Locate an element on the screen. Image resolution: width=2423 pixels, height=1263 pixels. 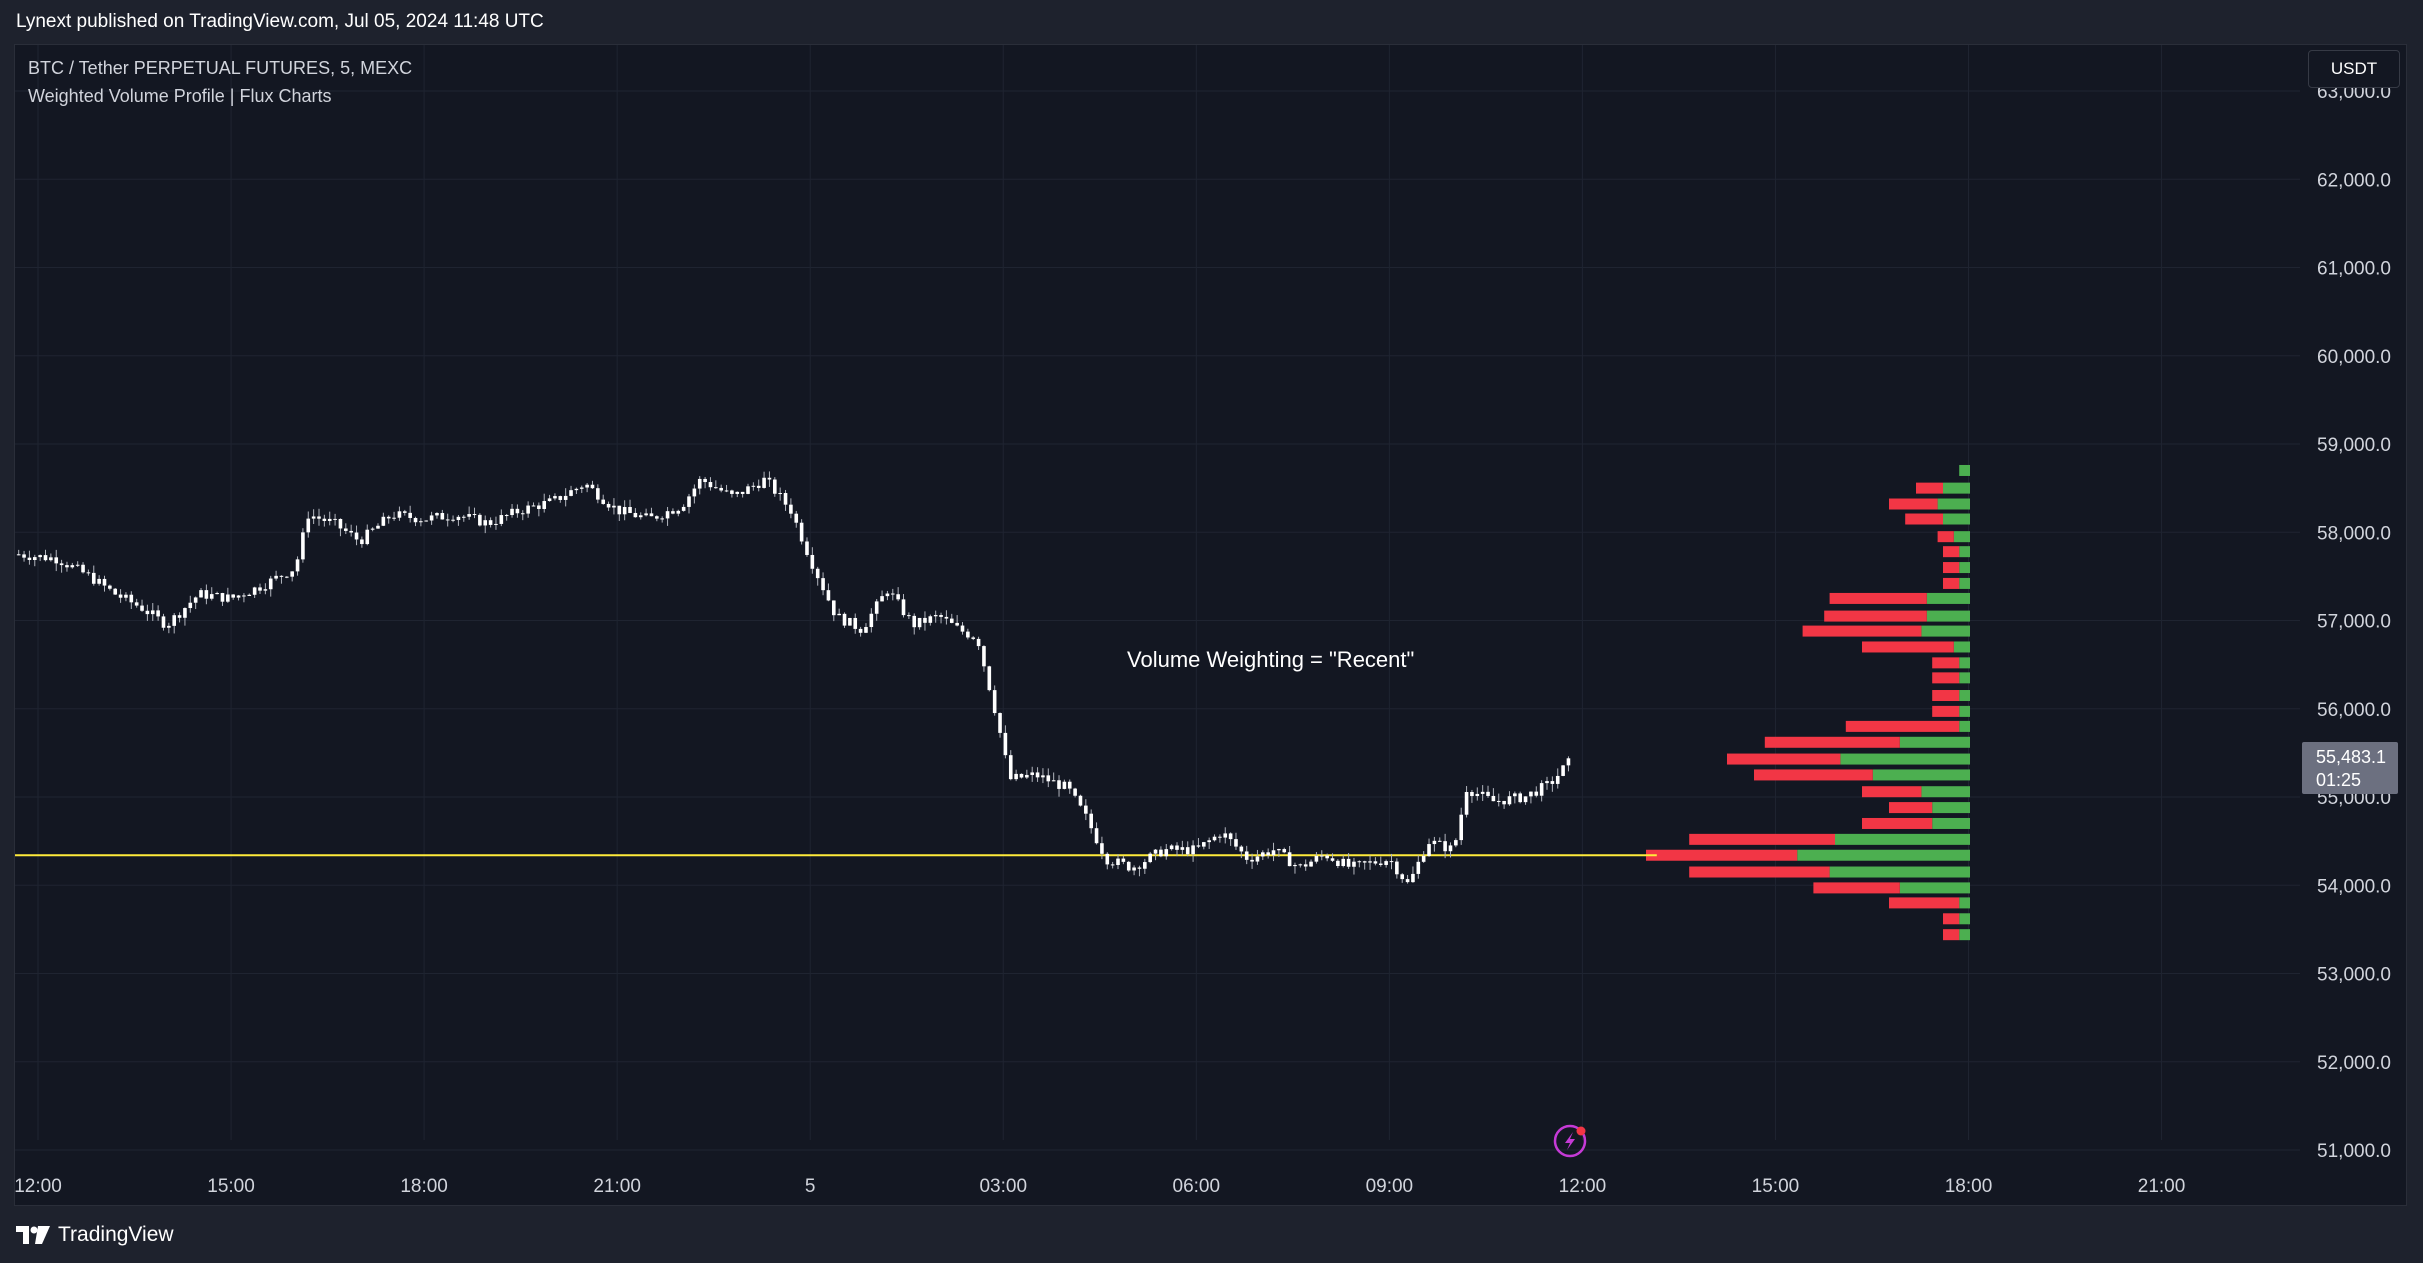
time-tick-label: 03:00 is located at coordinates (1003, 1186).